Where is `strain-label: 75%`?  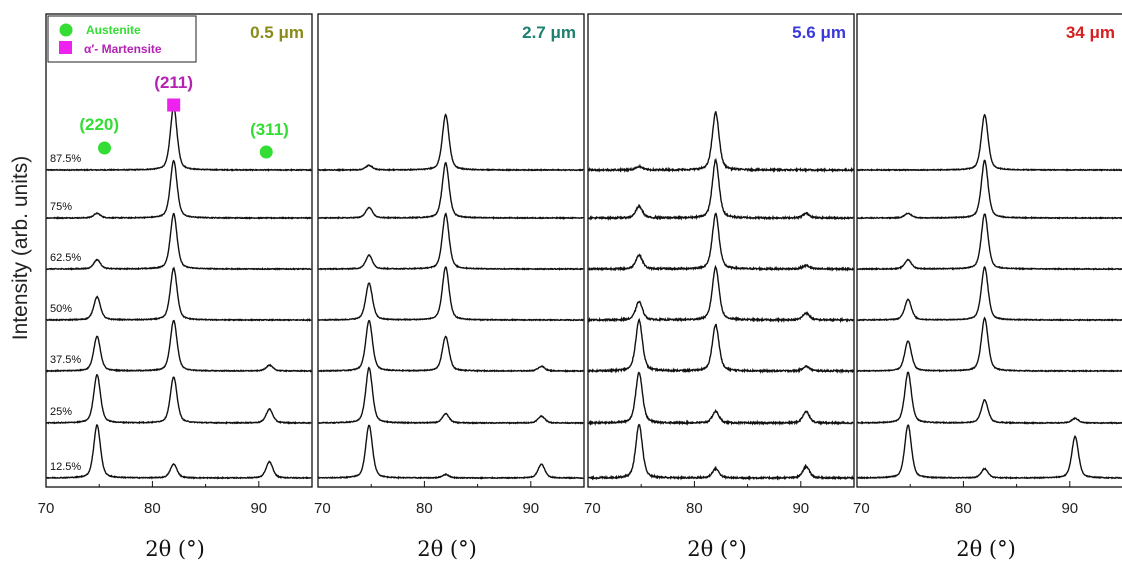 strain-label: 75% is located at coordinates (61, 207).